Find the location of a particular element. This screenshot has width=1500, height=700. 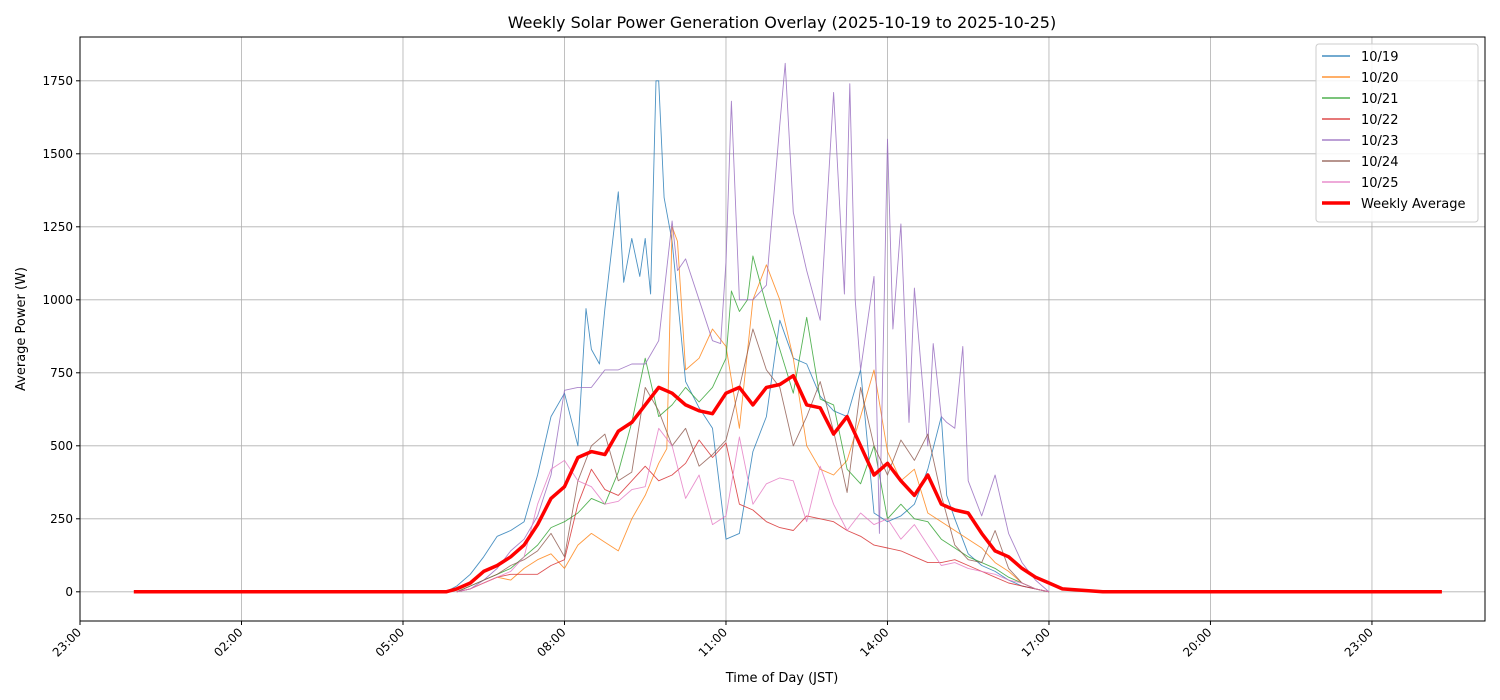

y-tick-label: 1500 is located at coordinates (57, 154).